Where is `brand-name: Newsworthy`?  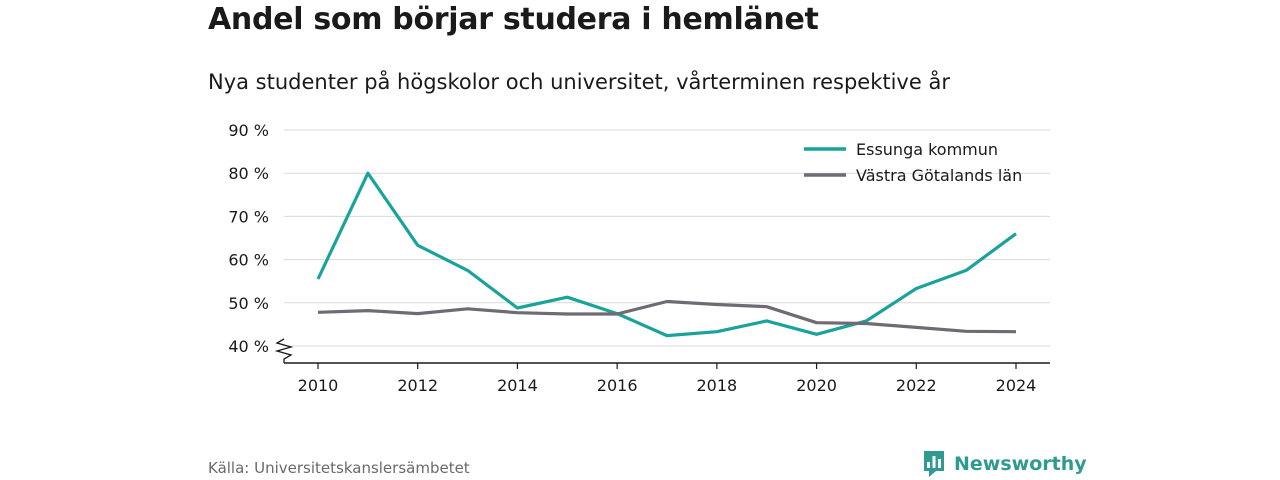 brand-name: Newsworthy is located at coordinates (1020, 464).